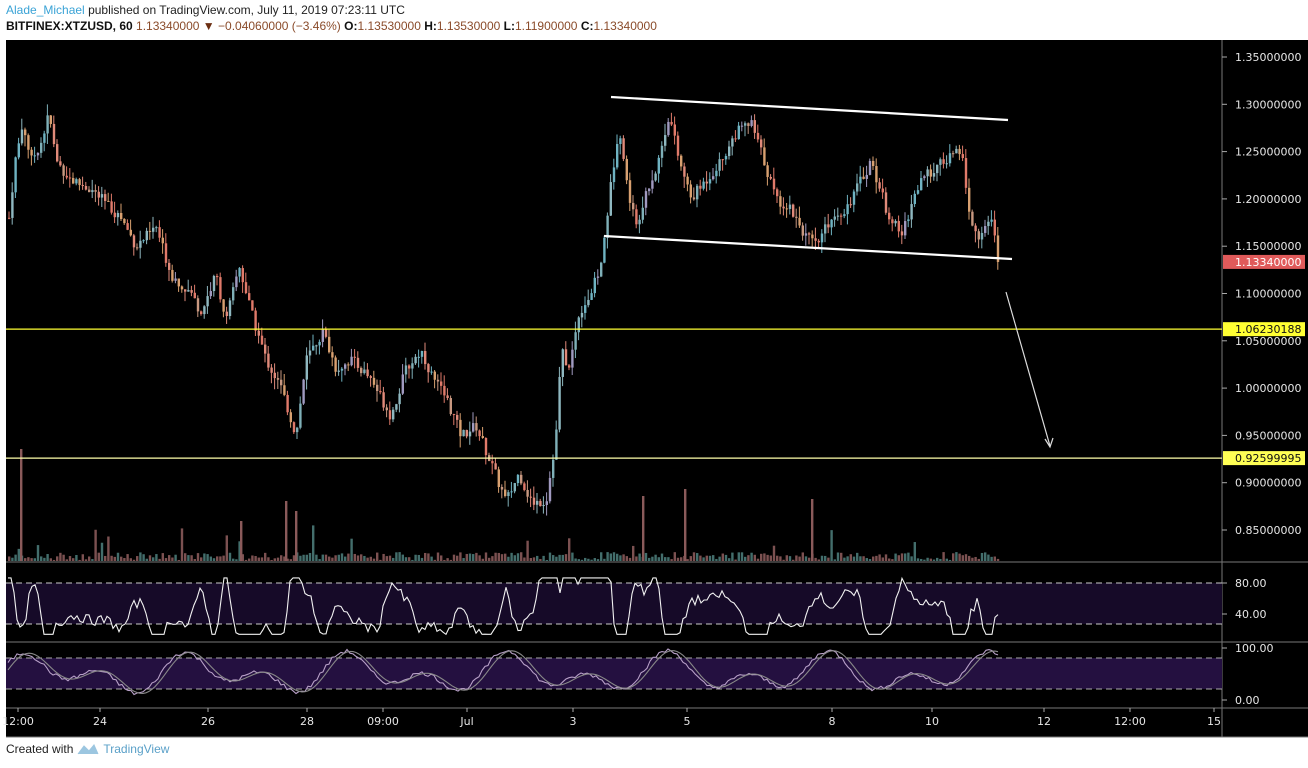  What do you see at coordinates (136, 749) in the screenshot?
I see `tradingview-brand: TradingView` at bounding box center [136, 749].